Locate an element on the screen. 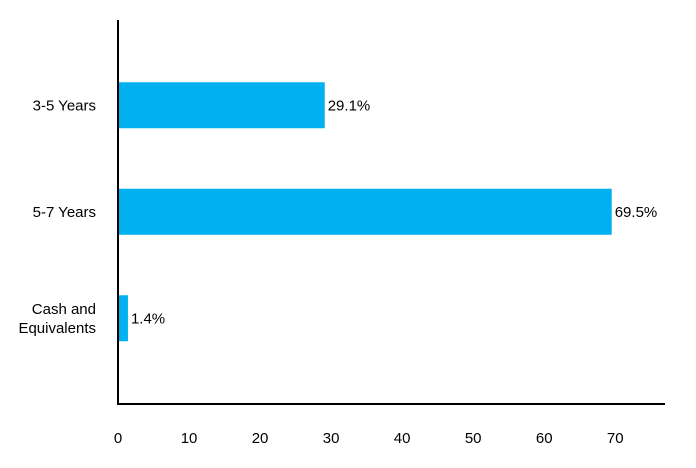 The width and height of the screenshot is (696, 468). tick-labels-group: 0 10 20 30 40 50 60 70 is located at coordinates (369, 438).